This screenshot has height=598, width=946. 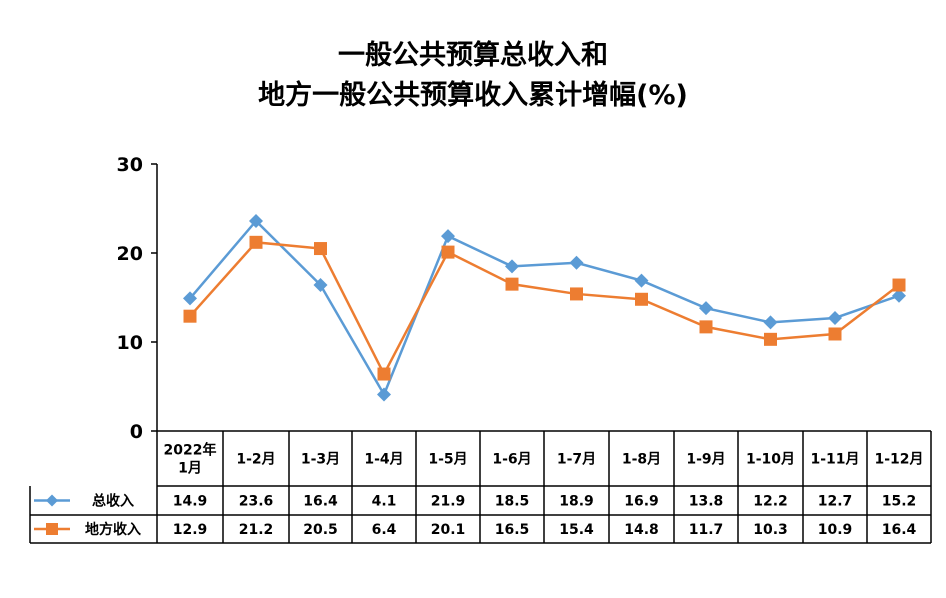 I want to click on category-label: 1-4月, so click(x=383, y=460).